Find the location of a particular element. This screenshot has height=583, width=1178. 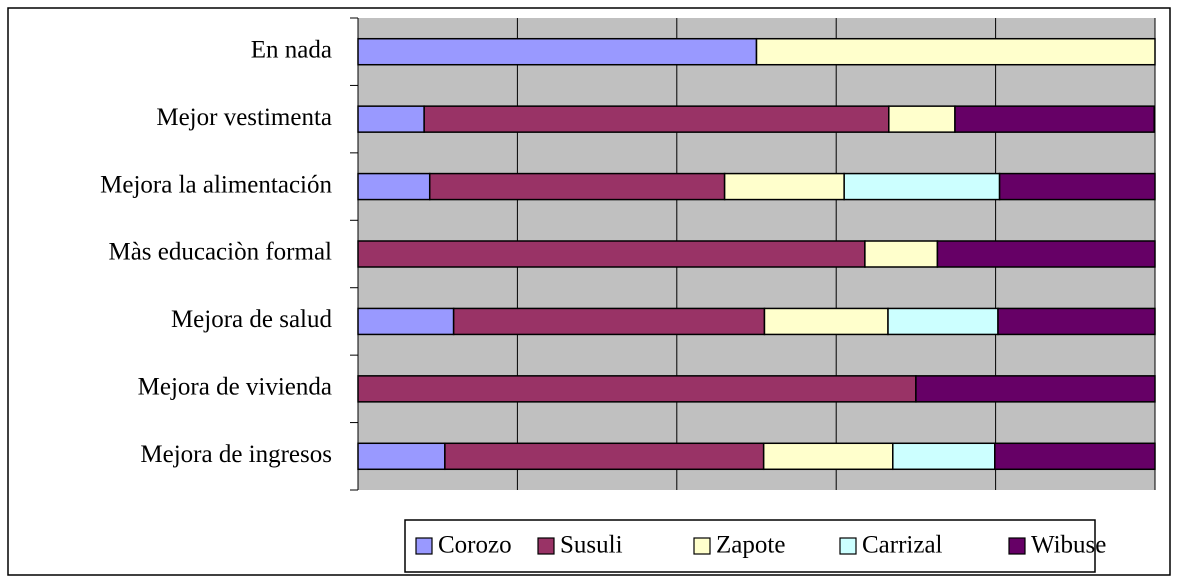

y-tick-label: Màs educaciòn formal is located at coordinates (220, 252).